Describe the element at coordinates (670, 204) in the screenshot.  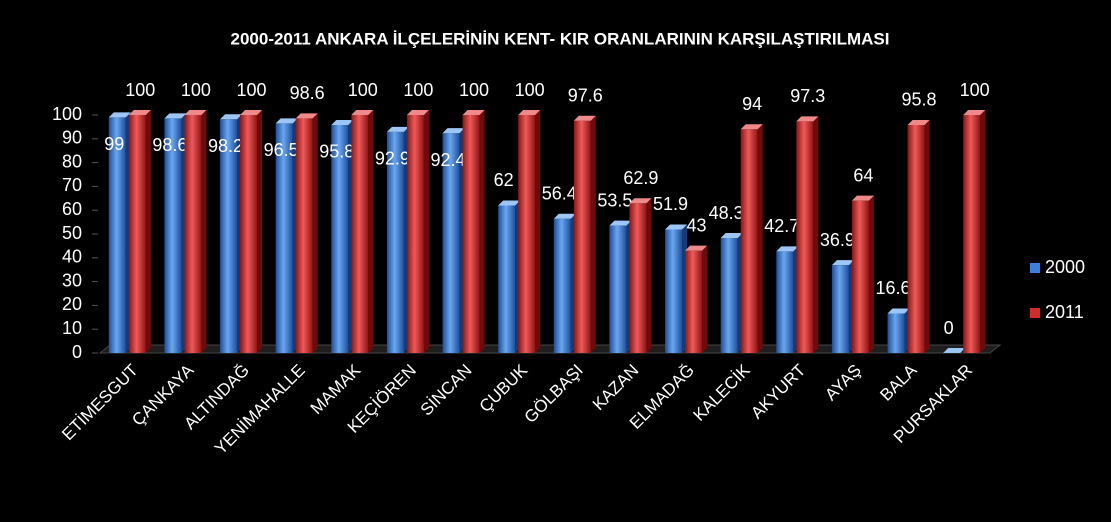
I see `value-label: 51.9` at that location.